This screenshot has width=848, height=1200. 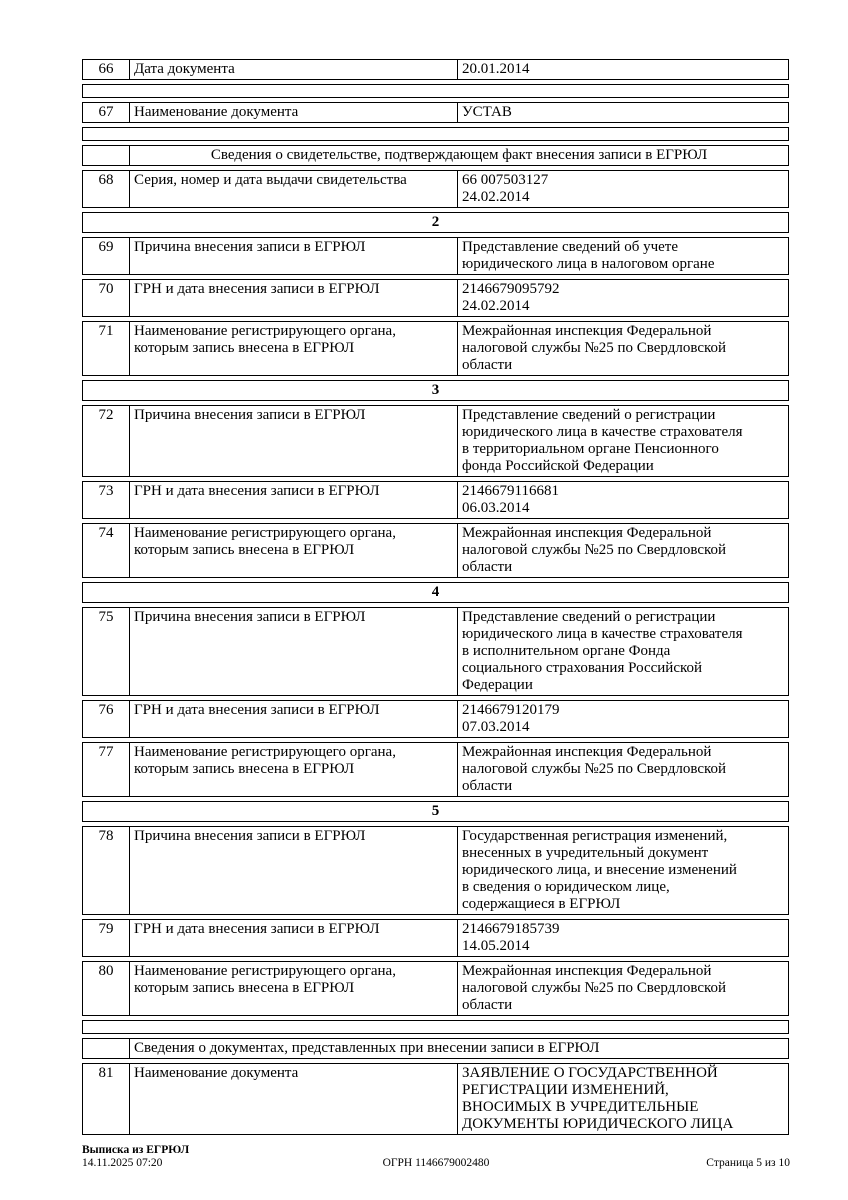 I want to click on row-label-cell: Серия, номер и дата выдачи свидетельства, so click(x=294, y=189).